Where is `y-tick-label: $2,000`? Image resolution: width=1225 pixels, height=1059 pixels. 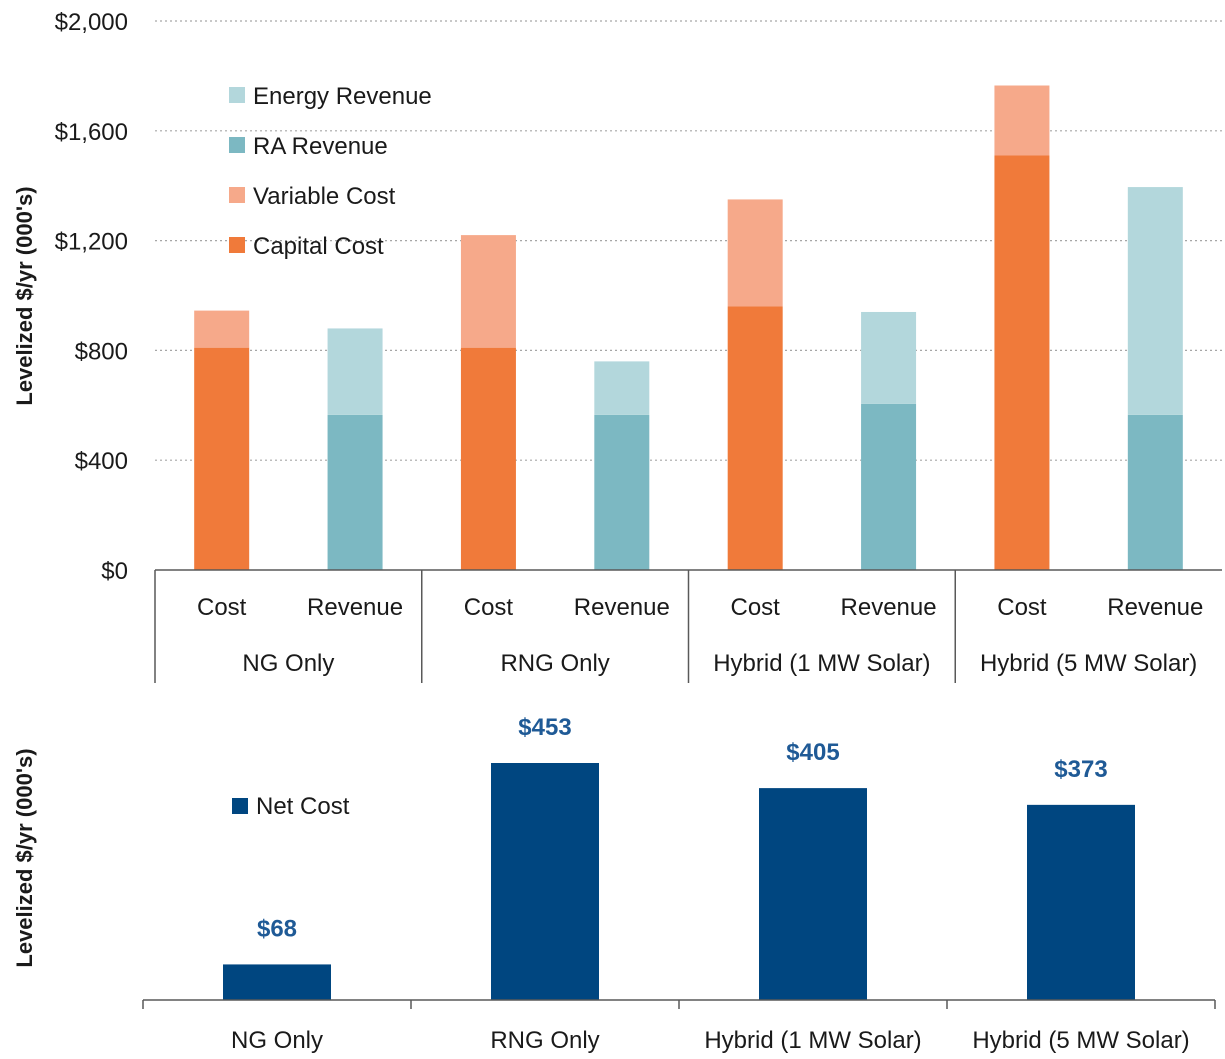
y-tick-label: $2,000 is located at coordinates (91, 22).